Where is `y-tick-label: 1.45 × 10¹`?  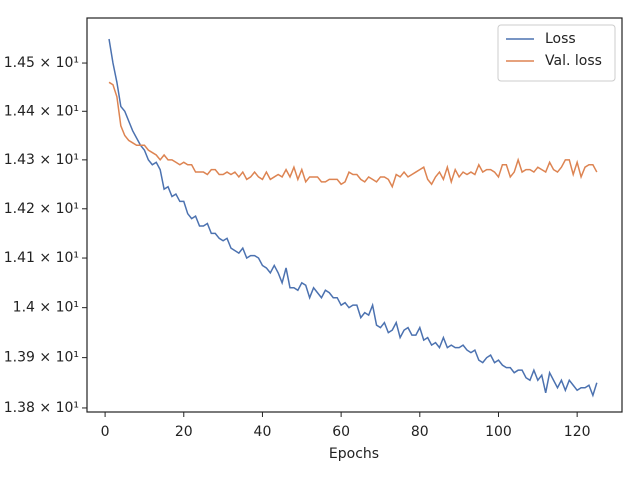
y-tick-label: 1.45 × 10¹ is located at coordinates (41, 63).